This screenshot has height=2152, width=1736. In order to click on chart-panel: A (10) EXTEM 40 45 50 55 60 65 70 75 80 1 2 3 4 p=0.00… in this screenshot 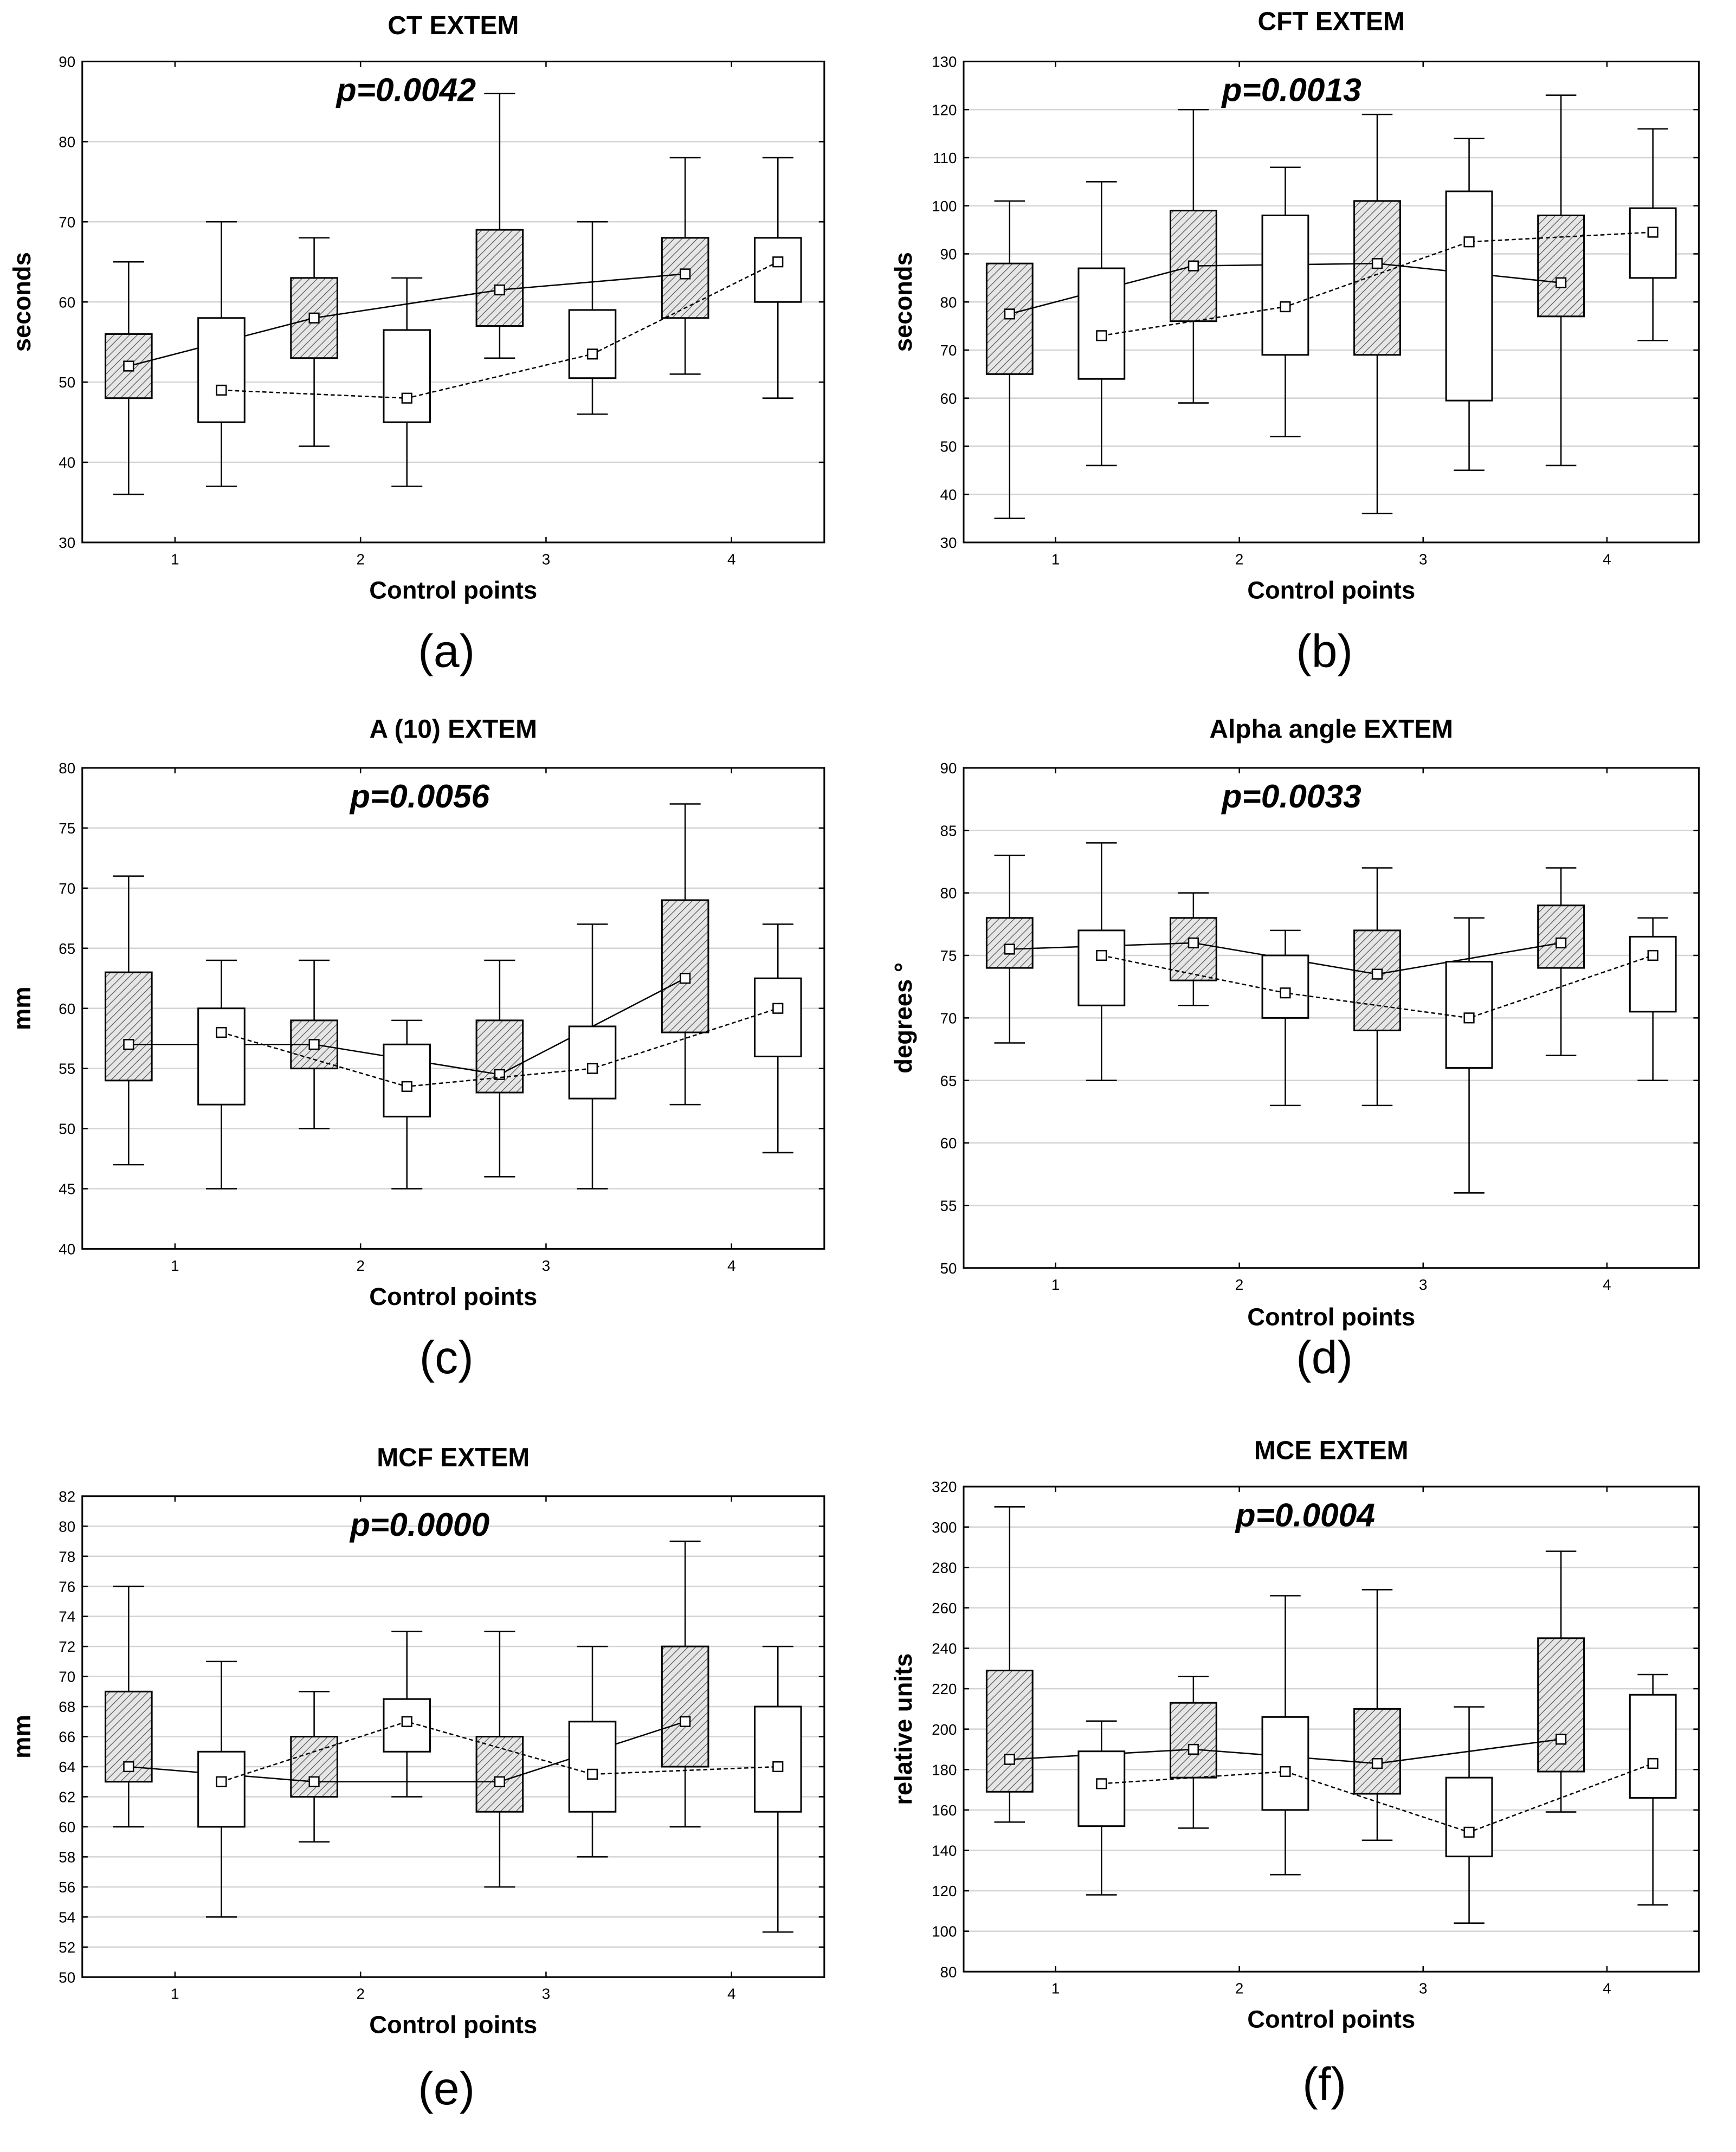, I will do `click(416, 1049)`.